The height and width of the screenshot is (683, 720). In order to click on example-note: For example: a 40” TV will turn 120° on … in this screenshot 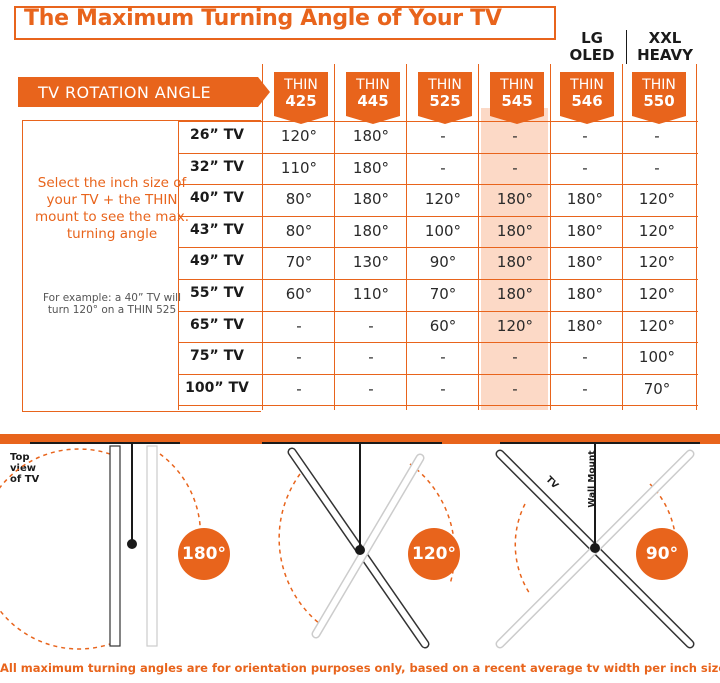, I will do `click(112, 304)`.